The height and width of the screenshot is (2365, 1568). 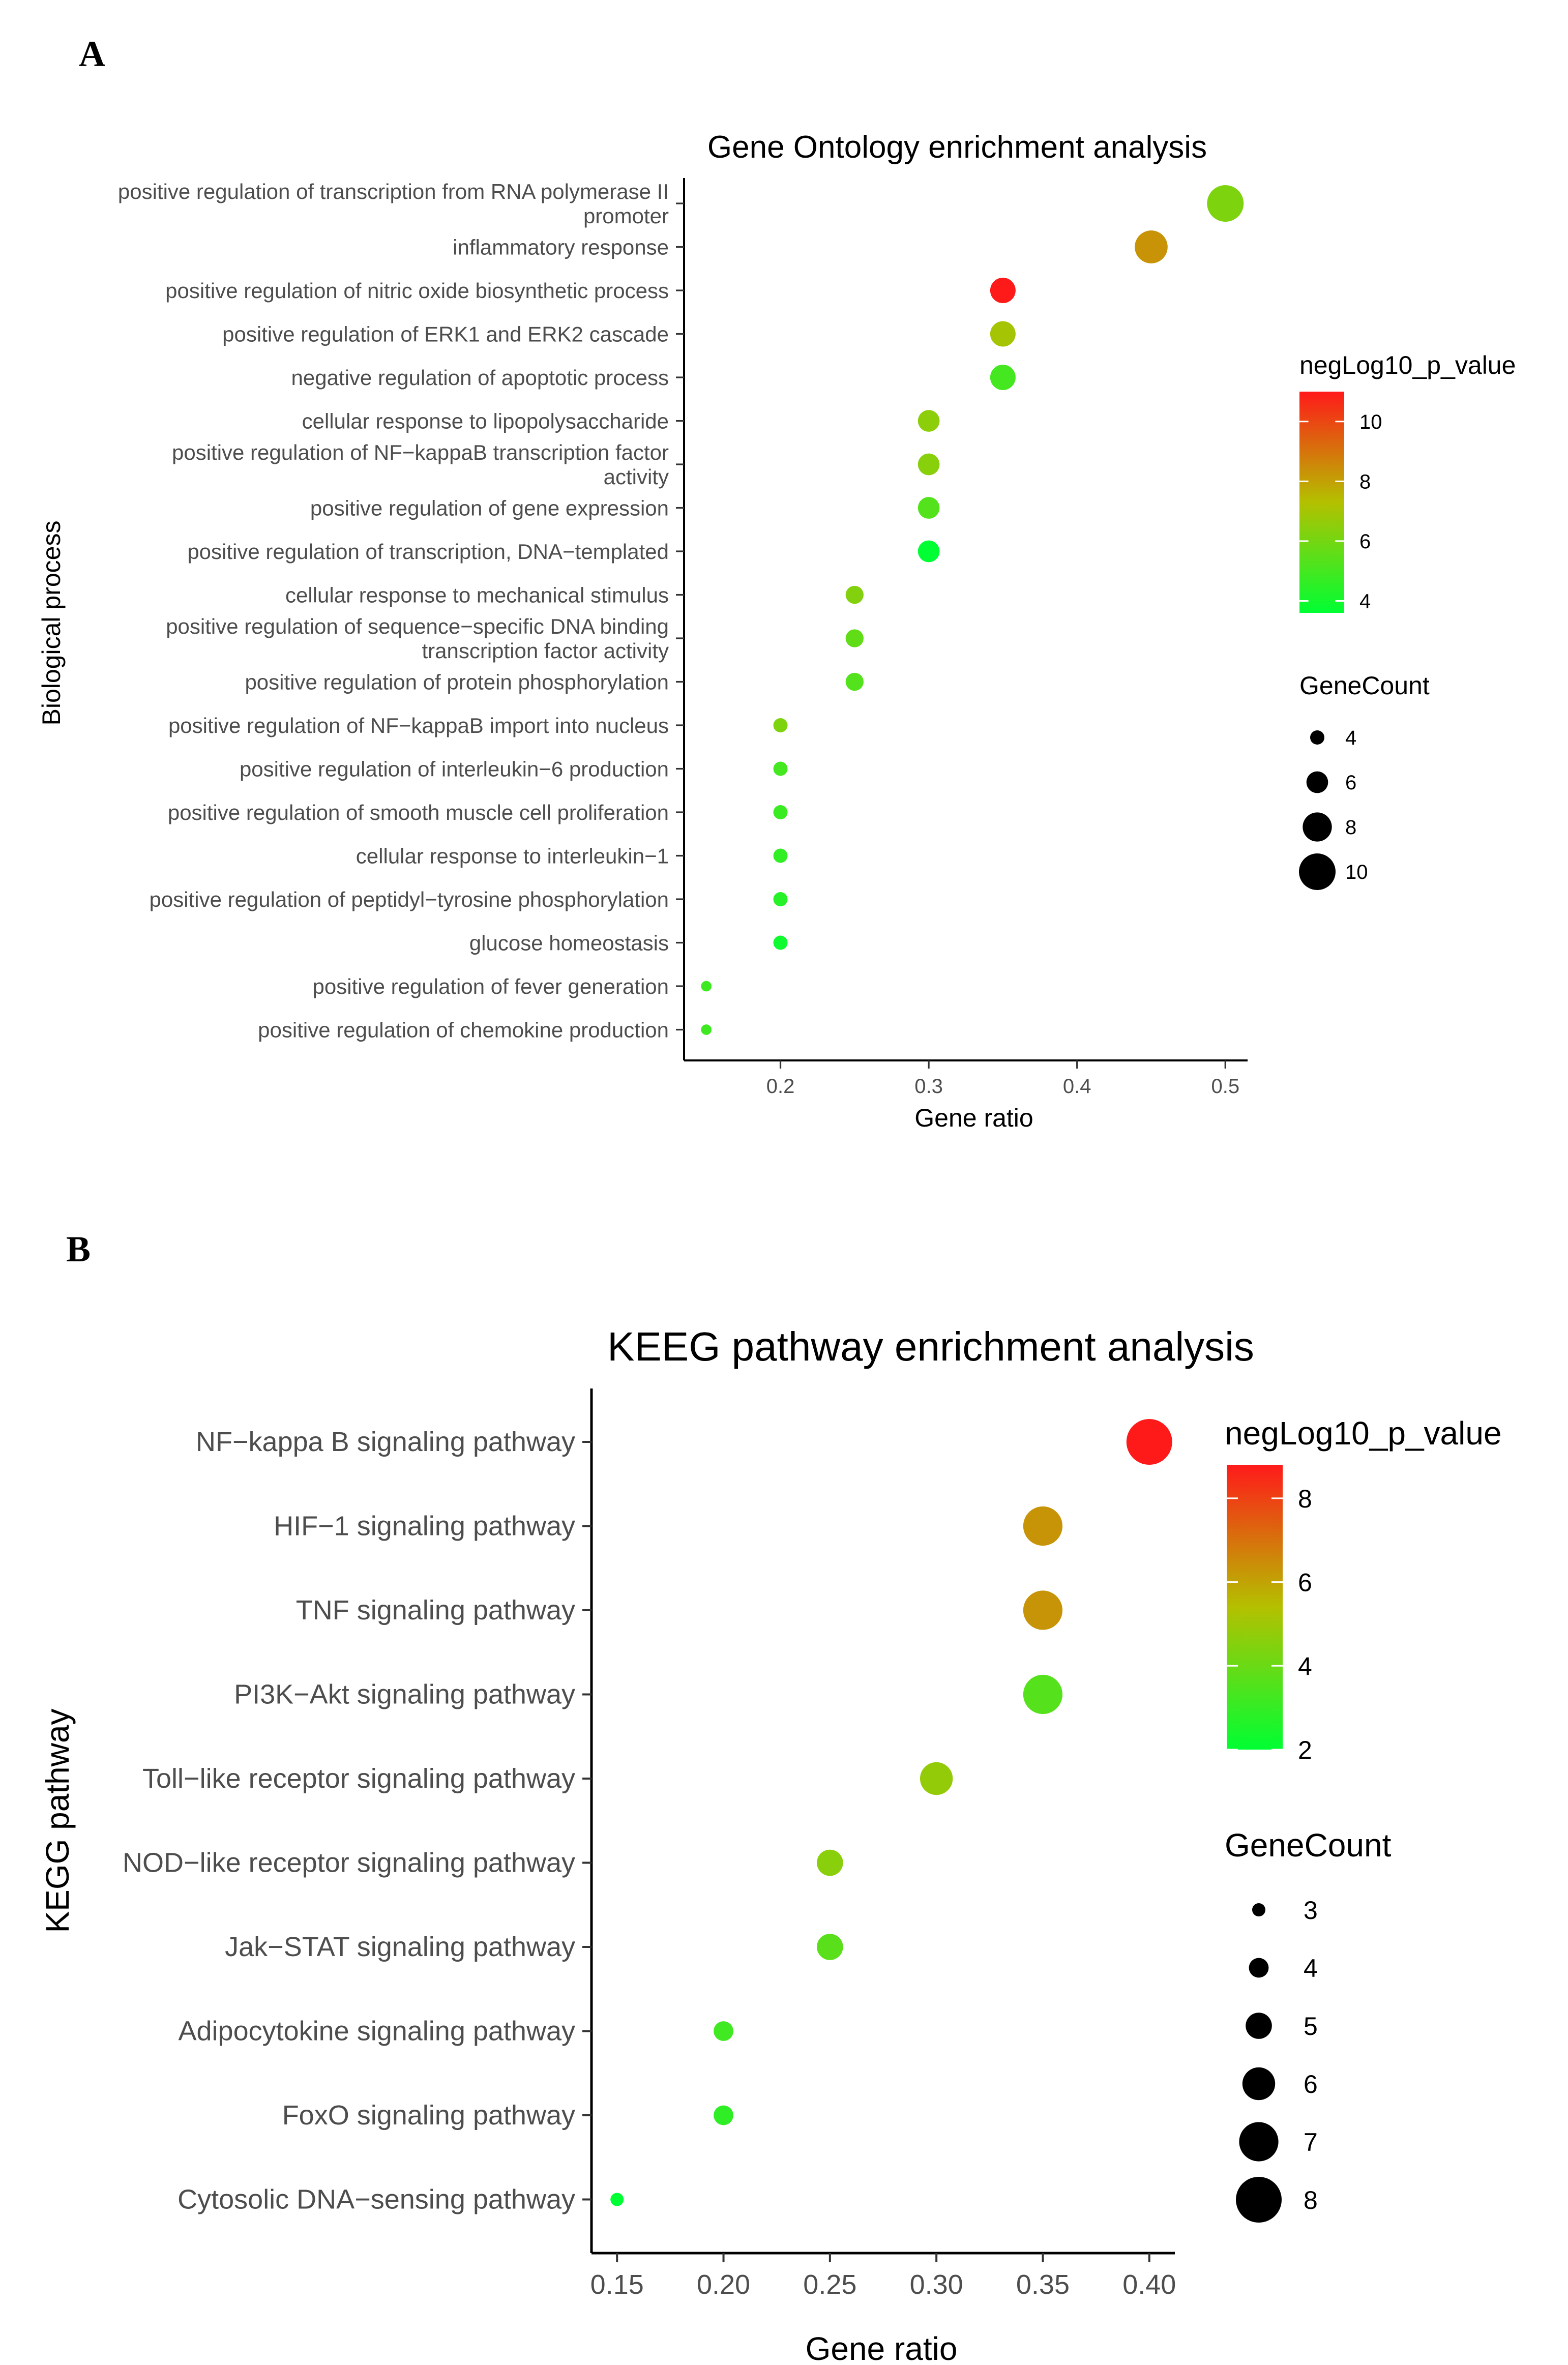 What do you see at coordinates (400, 1947) in the screenshot?
I see `chart-b-y-tick-label: Jak−STAT signaling pathway` at bounding box center [400, 1947].